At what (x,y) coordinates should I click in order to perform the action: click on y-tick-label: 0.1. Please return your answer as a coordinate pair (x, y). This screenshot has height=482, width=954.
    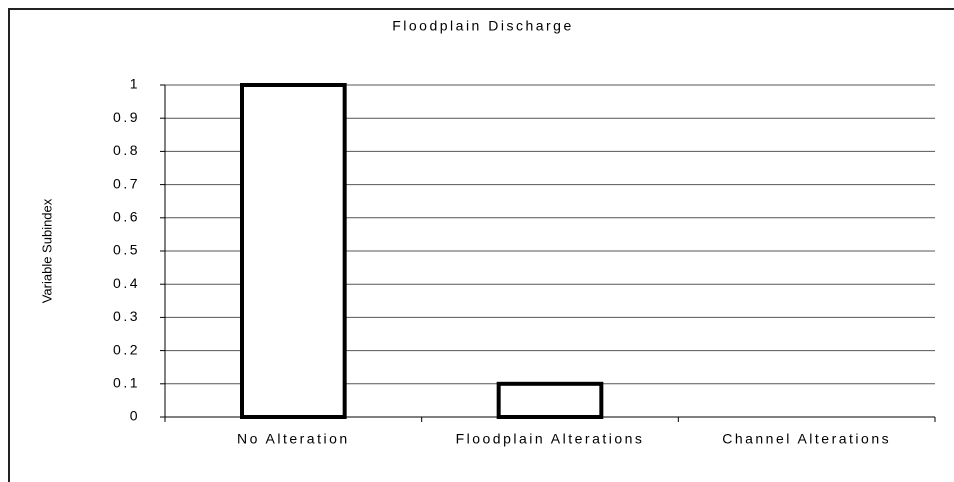
    Looking at the image, I should click on (126, 383).